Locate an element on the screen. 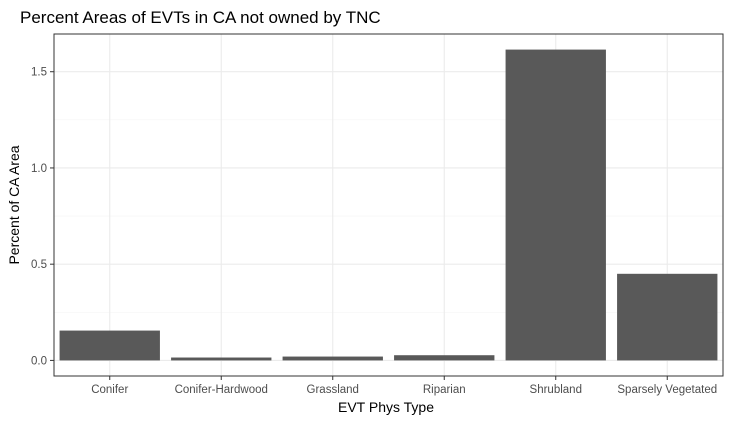 The height and width of the screenshot is (426, 733). y-axis: 0.0 0.5 1.0 1.5 is located at coordinates (42, 217).